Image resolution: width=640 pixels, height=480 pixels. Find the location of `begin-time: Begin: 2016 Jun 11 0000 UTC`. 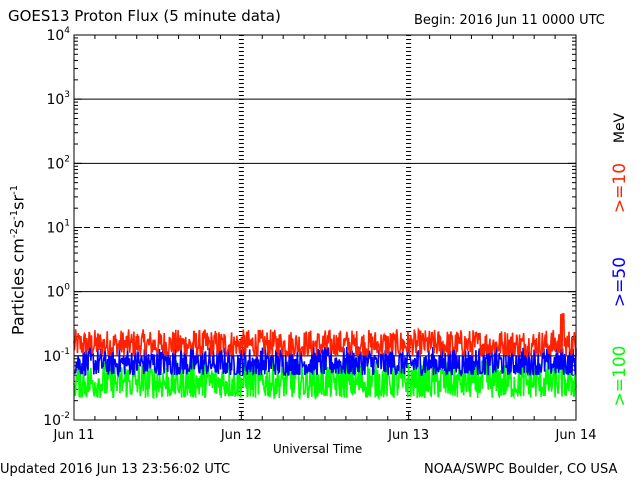

begin-time: Begin: 2016 Jun 11 0000 UTC is located at coordinates (509, 20).